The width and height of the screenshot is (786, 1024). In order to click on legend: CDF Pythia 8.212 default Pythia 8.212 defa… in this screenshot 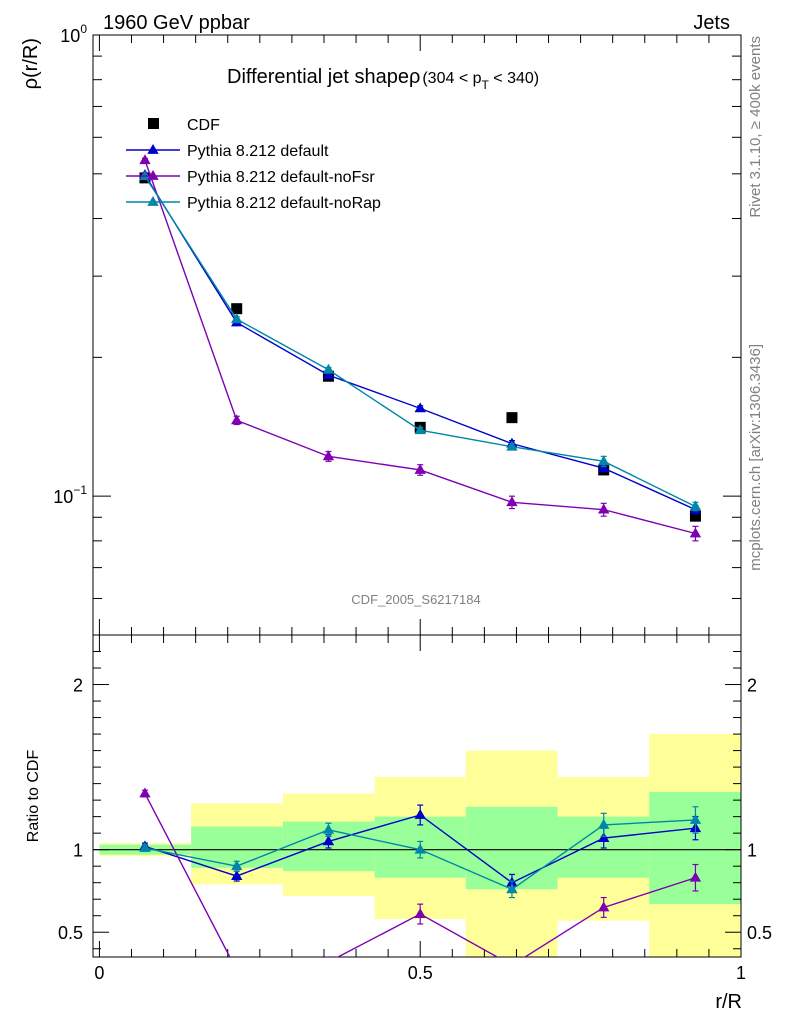, I will do `click(253, 164)`.